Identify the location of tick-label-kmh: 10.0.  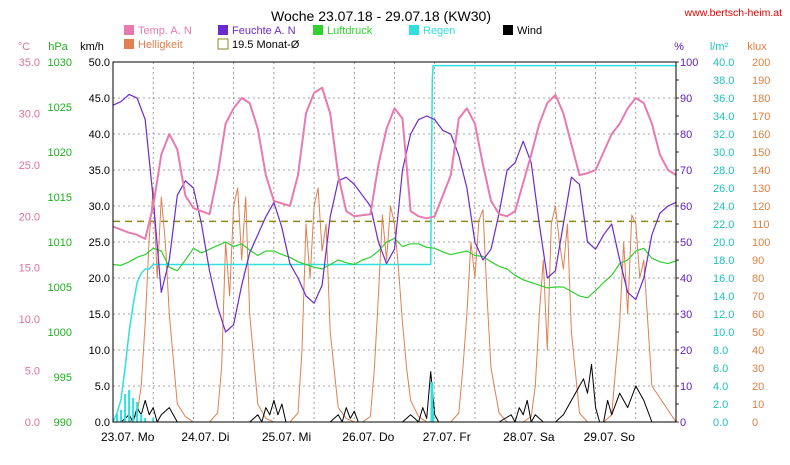
(99, 351).